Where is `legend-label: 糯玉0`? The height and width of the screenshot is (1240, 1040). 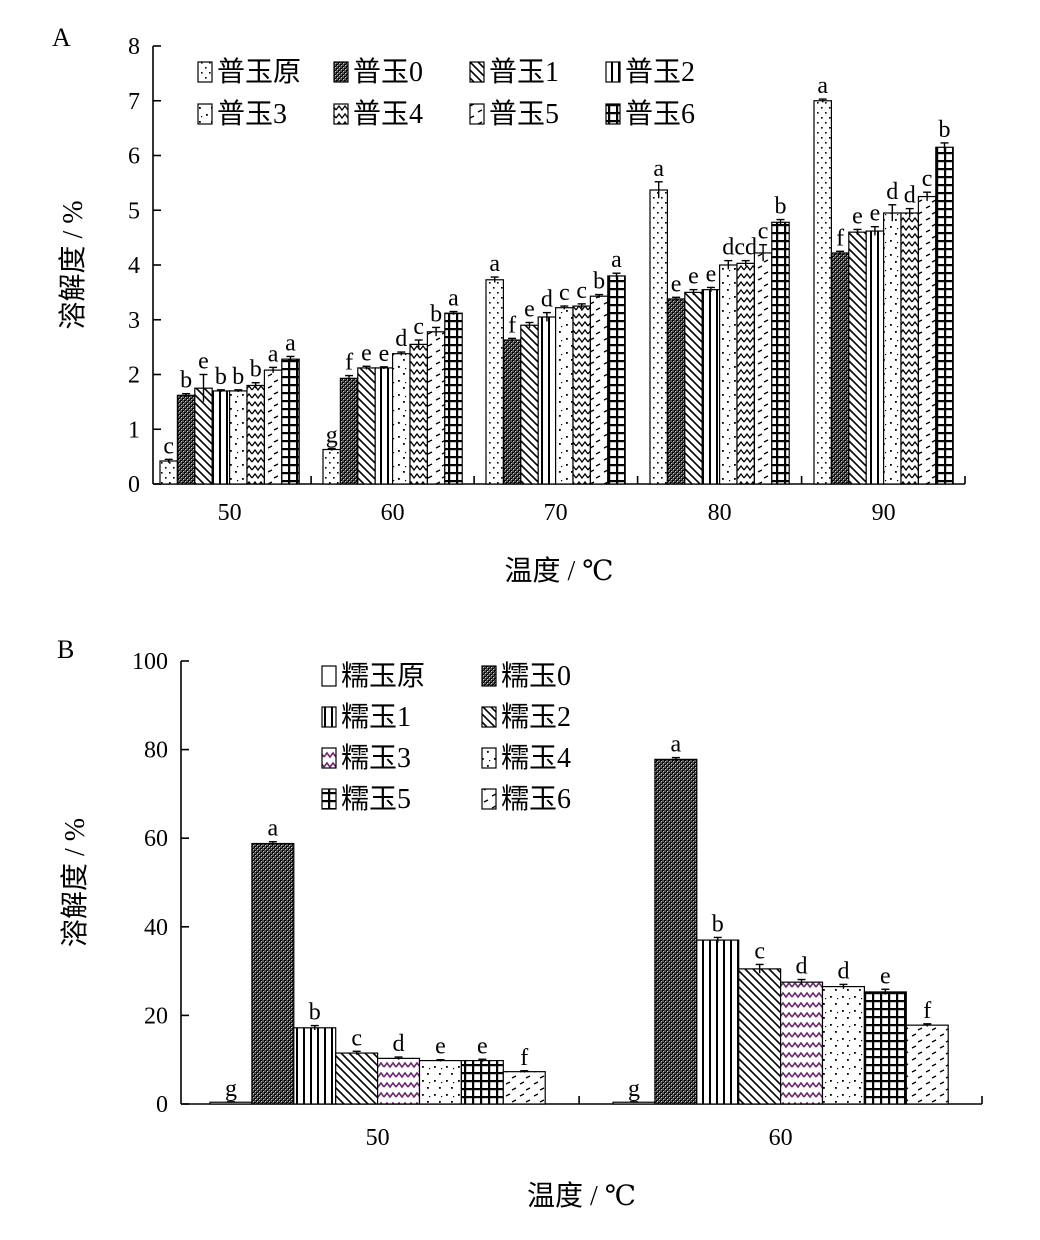 legend-label: 糯玉0 is located at coordinates (536, 676).